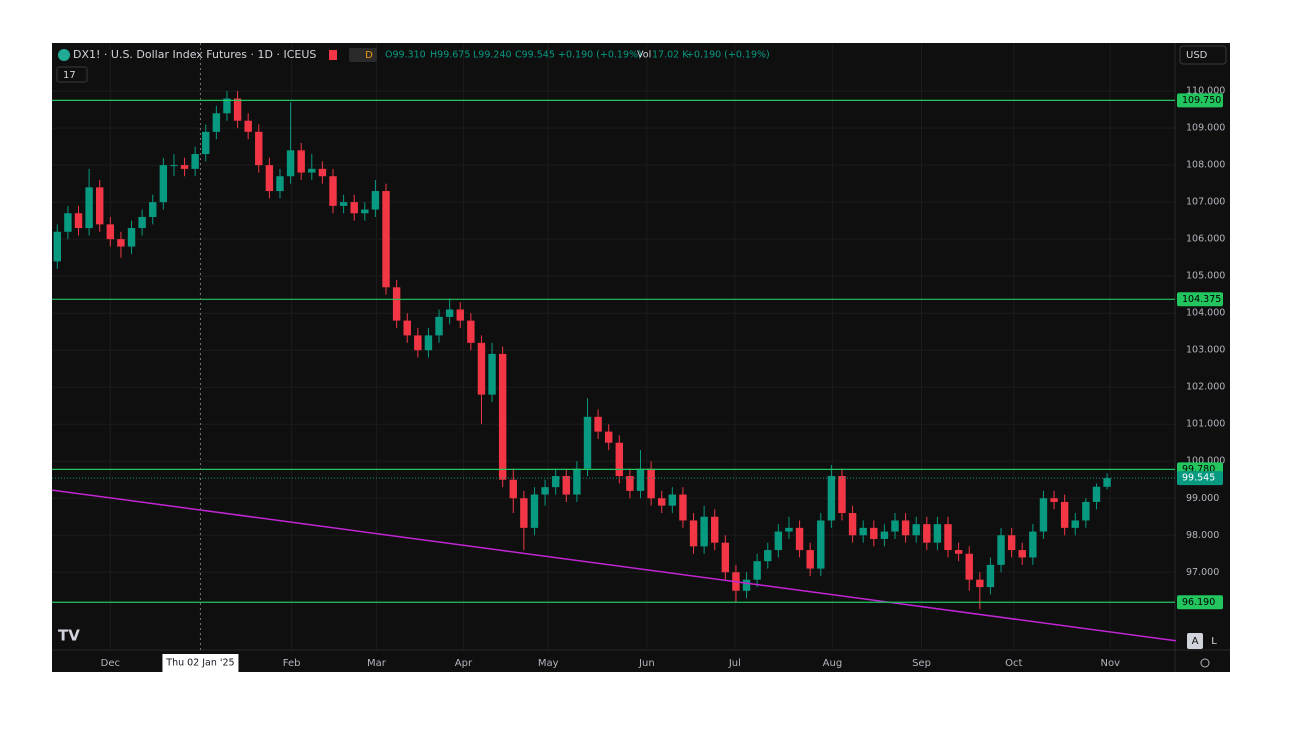 Image resolution: width=1312 pixels, height=732 pixels. What do you see at coordinates (1013, 663) in the screenshot?
I see `x-tick-label: Oct` at bounding box center [1013, 663].